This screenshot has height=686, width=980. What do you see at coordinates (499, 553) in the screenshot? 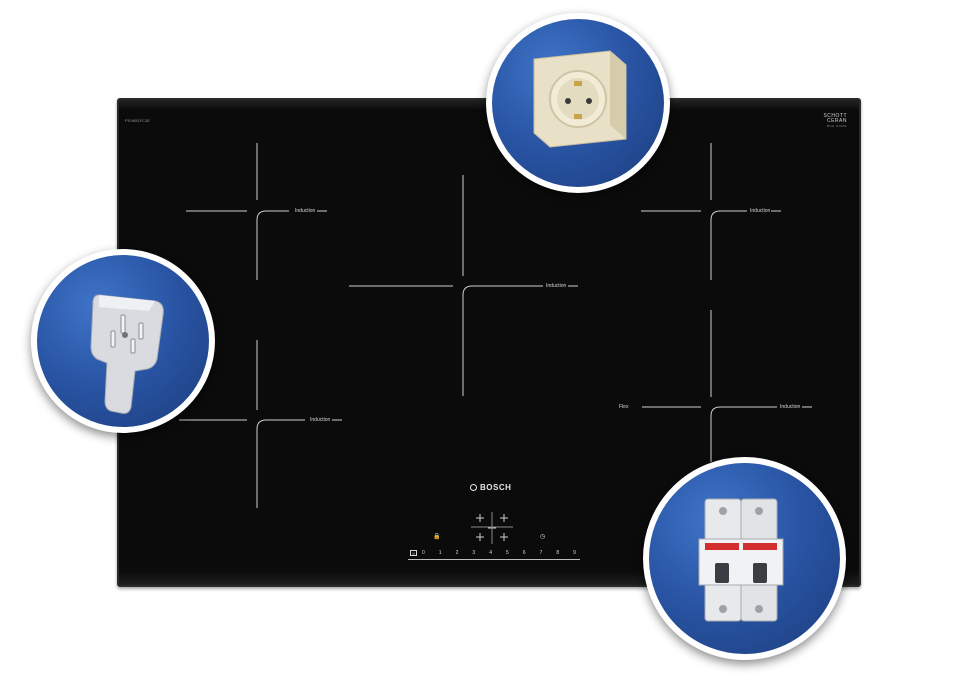
I see `power-level-numbers: 0 1 2 3 4 5 6 7 8 9` at bounding box center [499, 553].